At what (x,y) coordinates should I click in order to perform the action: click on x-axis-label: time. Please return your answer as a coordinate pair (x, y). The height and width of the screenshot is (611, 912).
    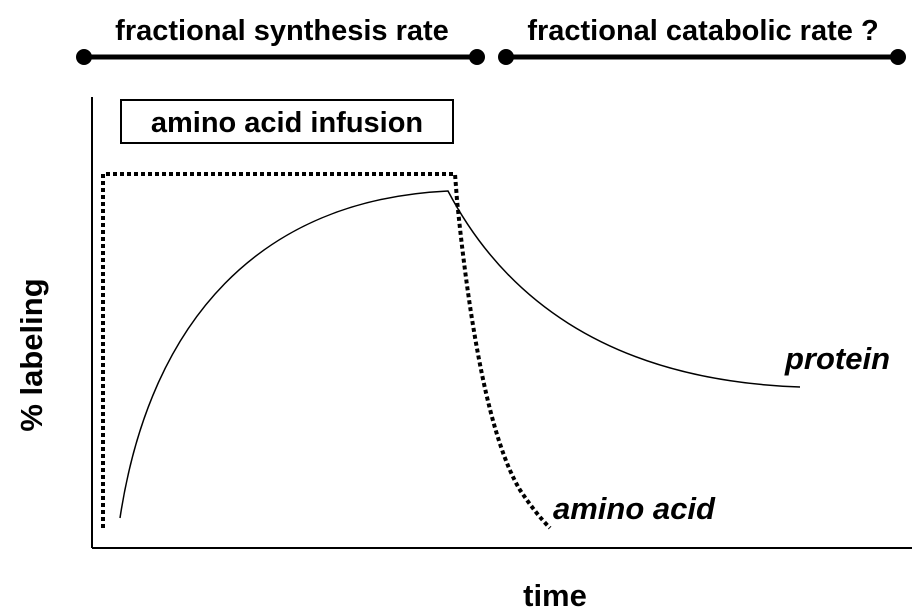
    Looking at the image, I should click on (555, 594).